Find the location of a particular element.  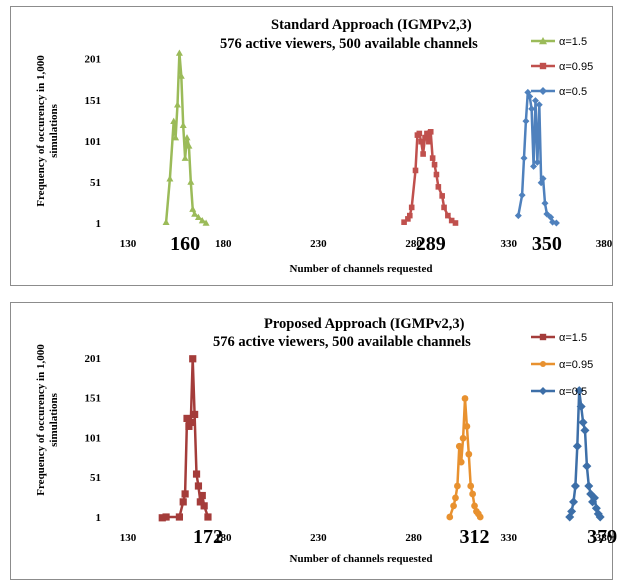

x-axis-title: Number of channels requested is located at coordinates (361, 269).